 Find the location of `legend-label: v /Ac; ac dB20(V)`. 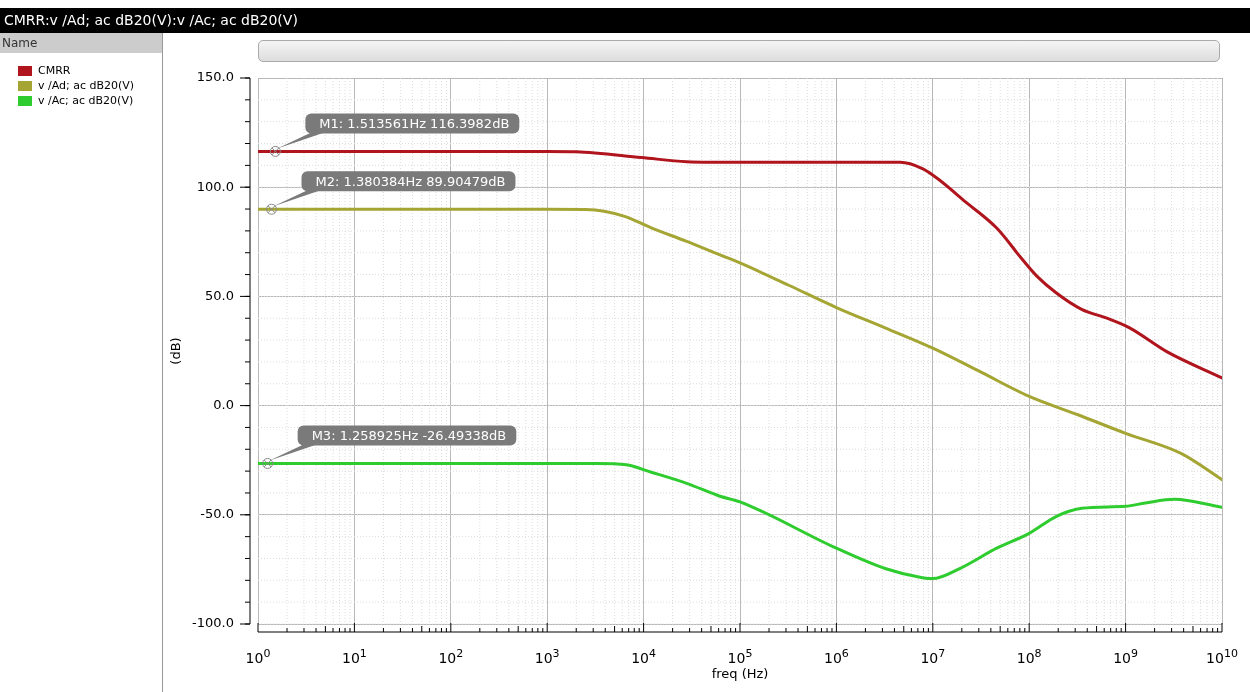

legend-label: v /Ac; ac dB20(V) is located at coordinates (86, 100).